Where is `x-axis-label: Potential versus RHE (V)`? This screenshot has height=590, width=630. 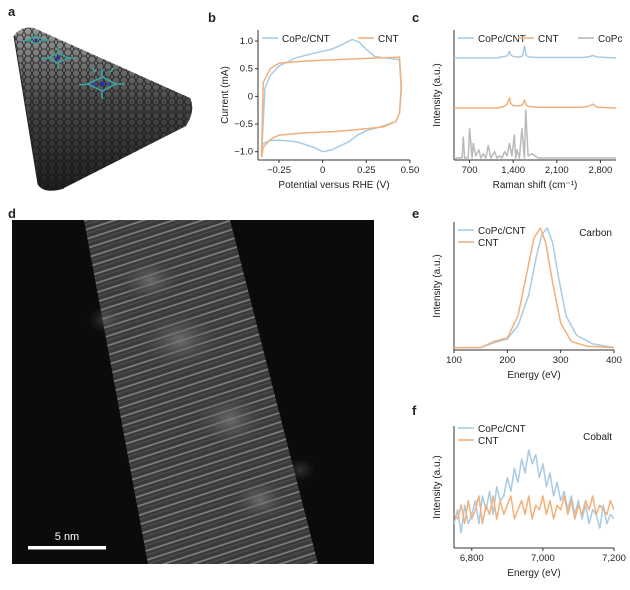 x-axis-label: Potential versus RHE (V) is located at coordinates (333, 185).